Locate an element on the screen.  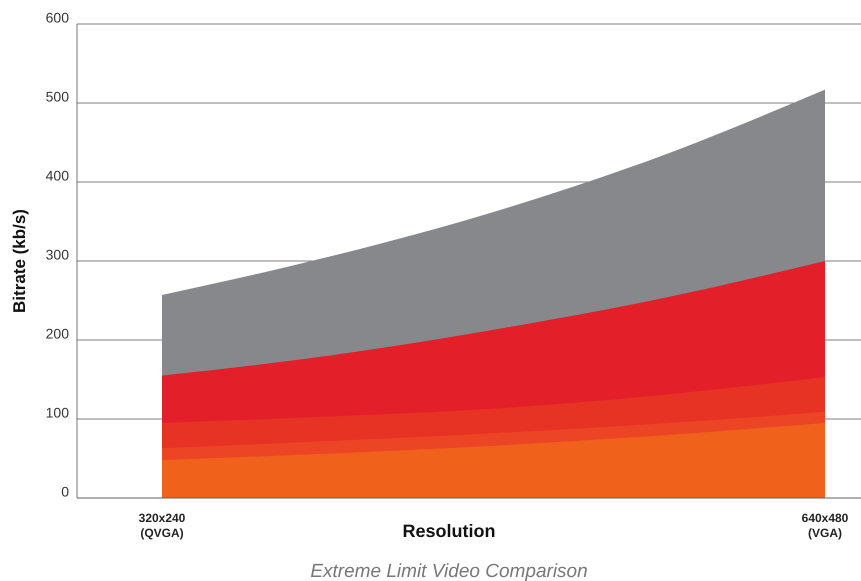
text: Extreme Limit Video Comparison is located at coordinates (449, 571).